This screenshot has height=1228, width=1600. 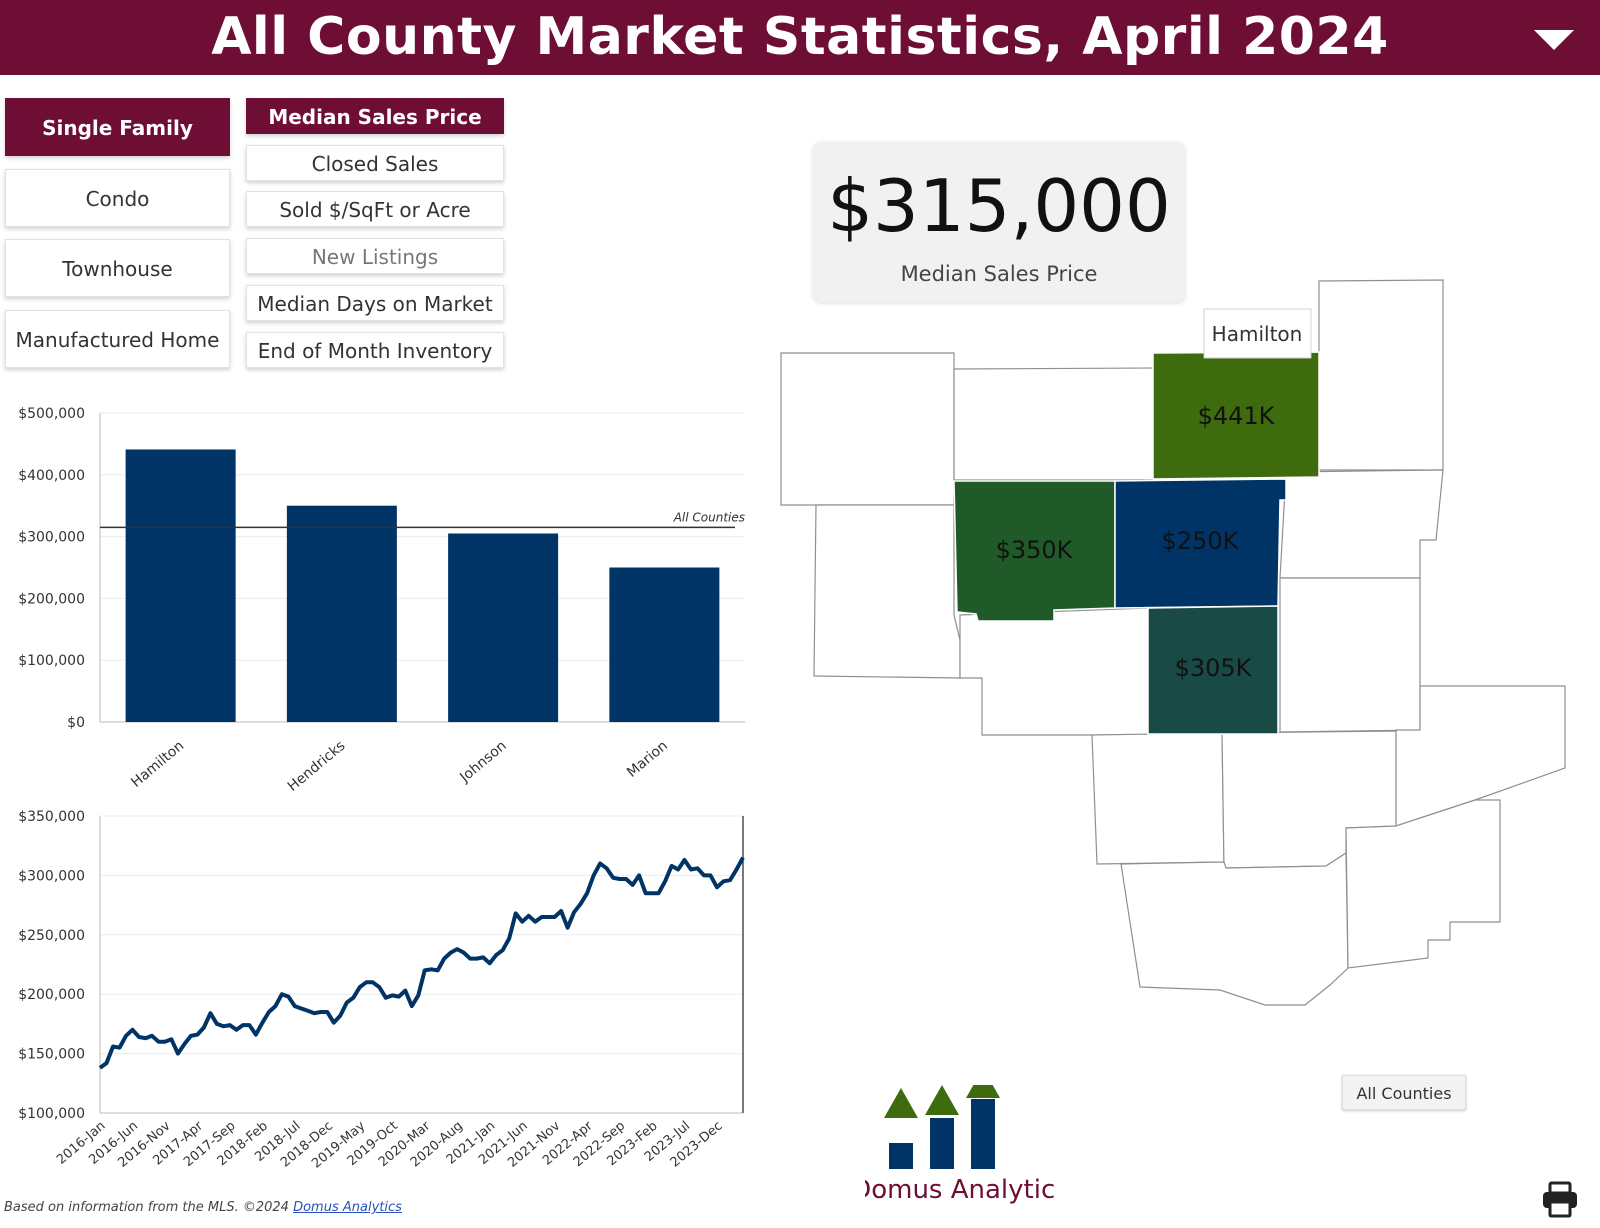 I want to click on header-bar, so click(x=800, y=37).